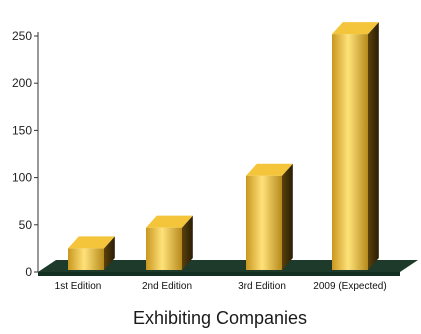 Image resolution: width=421 pixels, height=334 pixels. What do you see at coordinates (22, 36) in the screenshot?
I see `y-tick-label: 250` at bounding box center [22, 36].